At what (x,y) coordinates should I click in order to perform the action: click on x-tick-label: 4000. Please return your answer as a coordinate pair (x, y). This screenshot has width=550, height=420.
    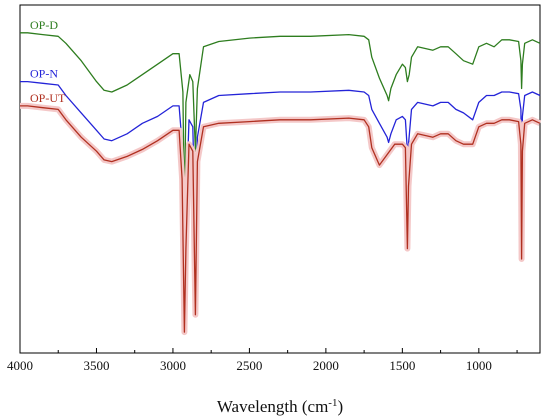
    Looking at the image, I should click on (20, 365).